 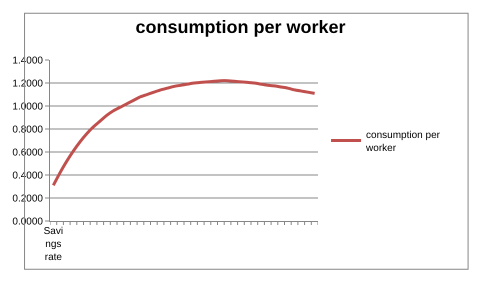 What do you see at coordinates (54, 244) in the screenshot?
I see `x-tick-label: Savings rate` at bounding box center [54, 244].